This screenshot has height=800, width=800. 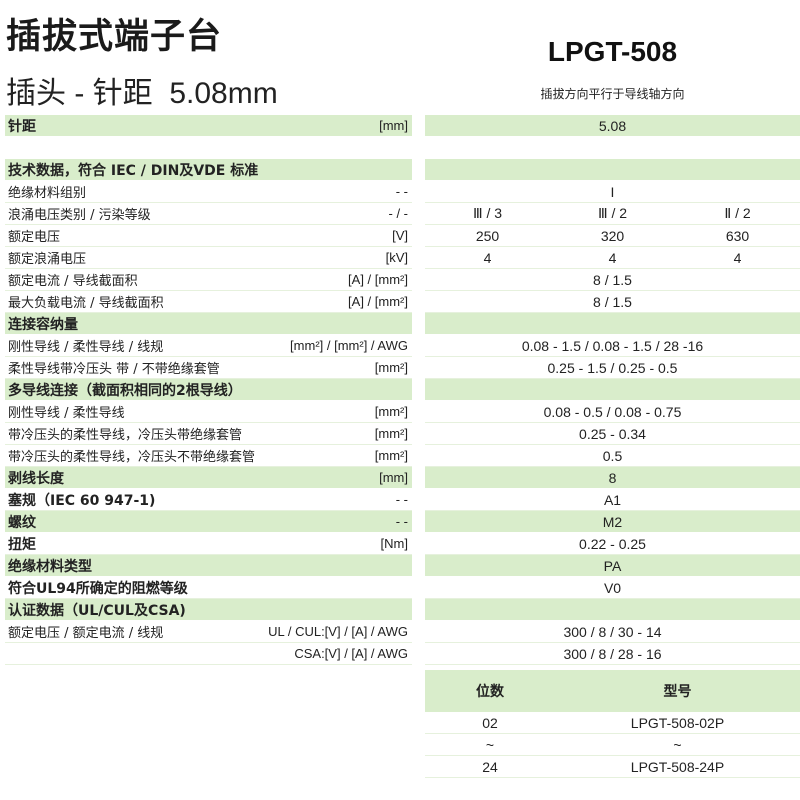 I want to click on spec-unit: - / -, so click(x=398, y=213).